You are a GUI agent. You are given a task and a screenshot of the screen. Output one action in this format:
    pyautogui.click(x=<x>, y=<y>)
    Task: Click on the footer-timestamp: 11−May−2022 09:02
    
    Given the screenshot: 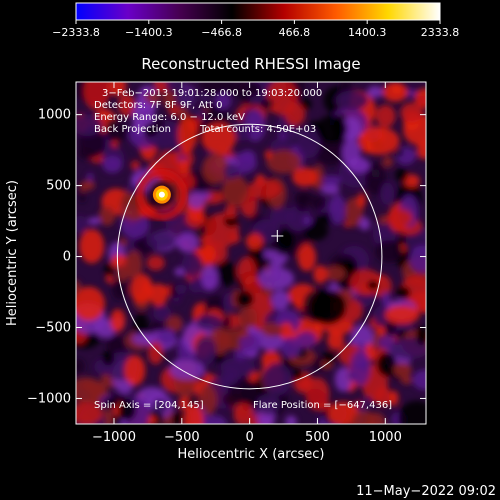 What is the action you would take?
    pyautogui.click(x=426, y=491)
    